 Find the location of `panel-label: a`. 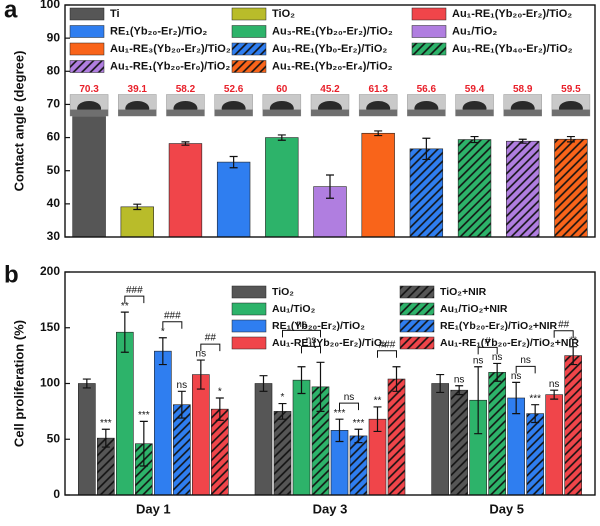

panel-label: a is located at coordinates (11, 11).